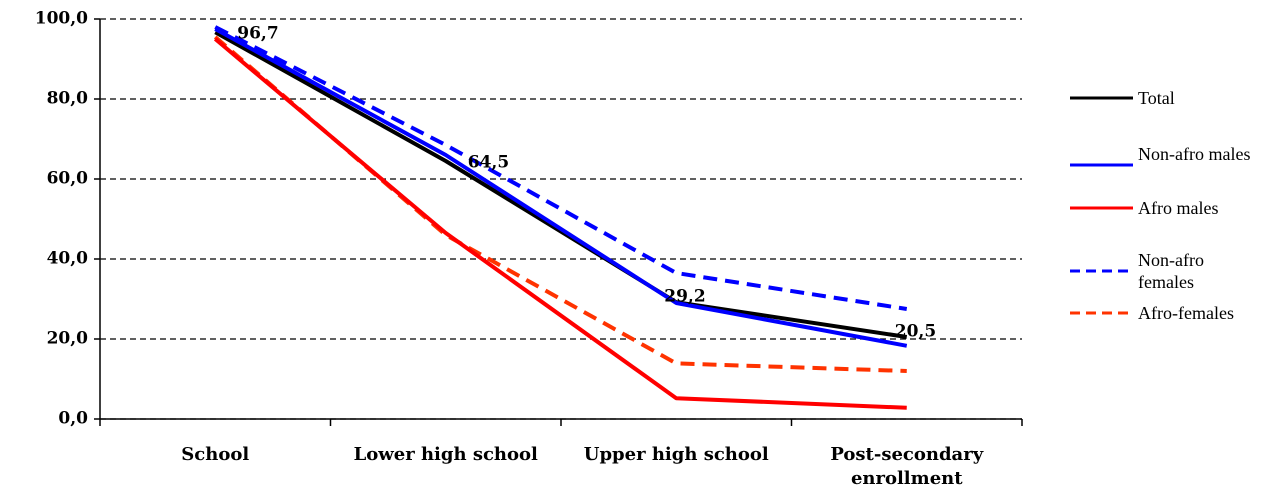  Describe the element at coordinates (257, 34) in the screenshot. I see `data-label: 96,7` at that location.